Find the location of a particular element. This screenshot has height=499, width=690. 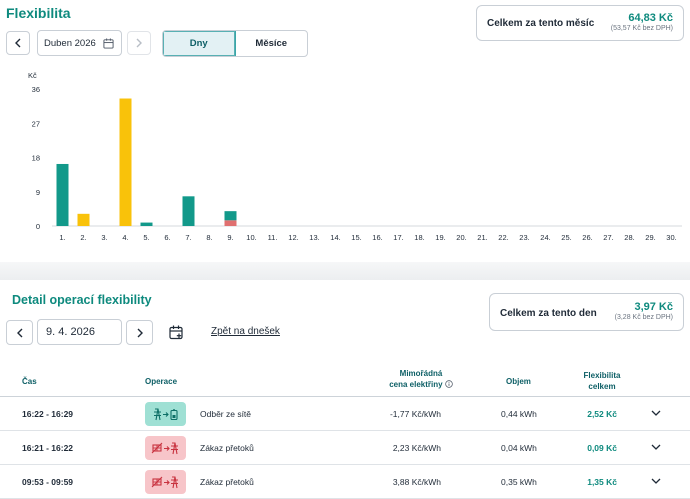

x-tick-label: 25. is located at coordinates (566, 237).